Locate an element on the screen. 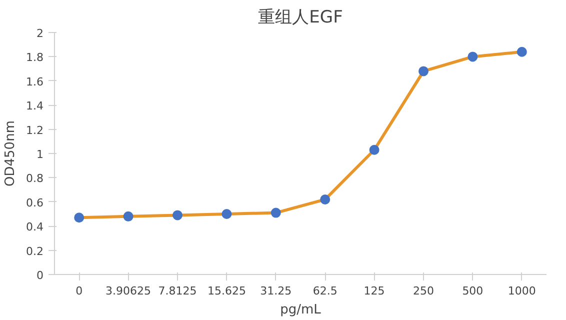 This screenshot has width=566, height=320. y-tick-label: 0.6 is located at coordinates (35, 203).